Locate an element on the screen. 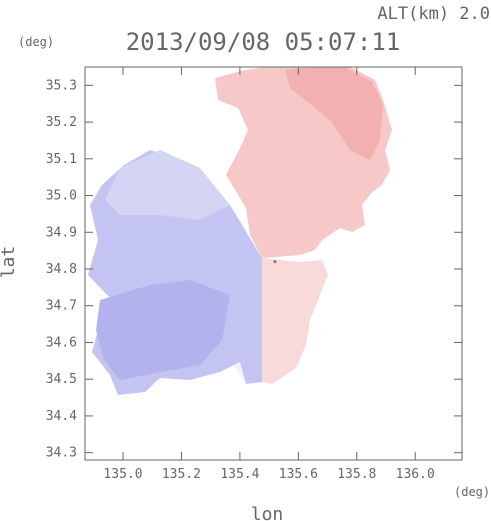 Image resolution: width=491 pixels, height=521 pixels. y-tick-label: 35.3 is located at coordinates (61, 85).